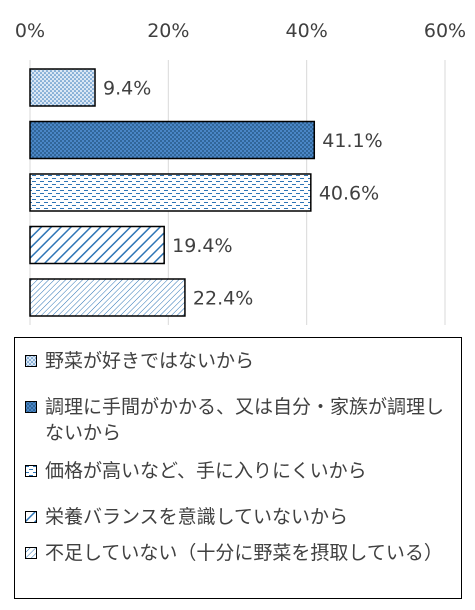 This screenshot has height=610, width=475. I want to click on legend-item: 不足していない（十分に野菜を摂取している）, so click(240, 553).